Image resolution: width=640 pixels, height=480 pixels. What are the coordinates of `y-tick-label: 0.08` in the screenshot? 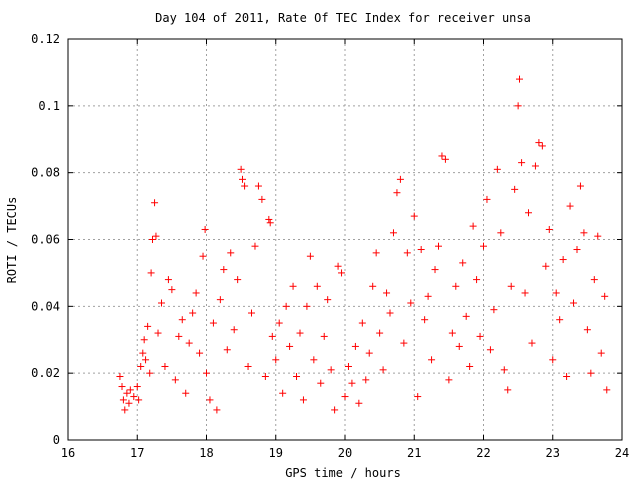 It's located at (45, 173).